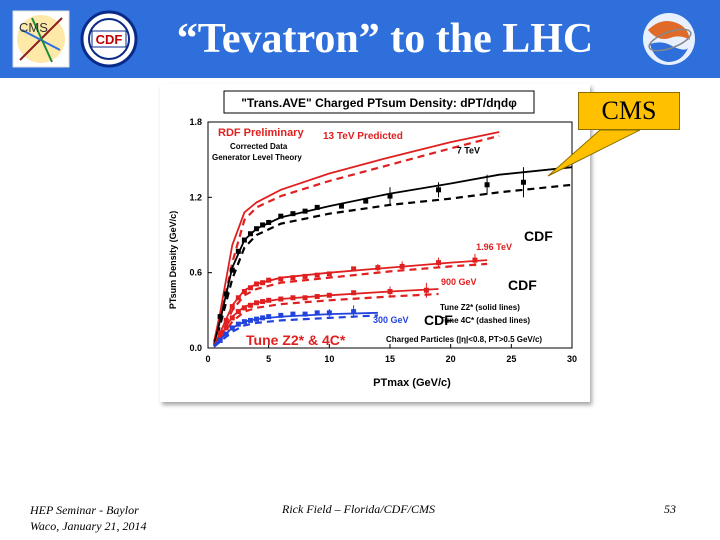  I want to click on globe-logo-icon, so click(669, 39).